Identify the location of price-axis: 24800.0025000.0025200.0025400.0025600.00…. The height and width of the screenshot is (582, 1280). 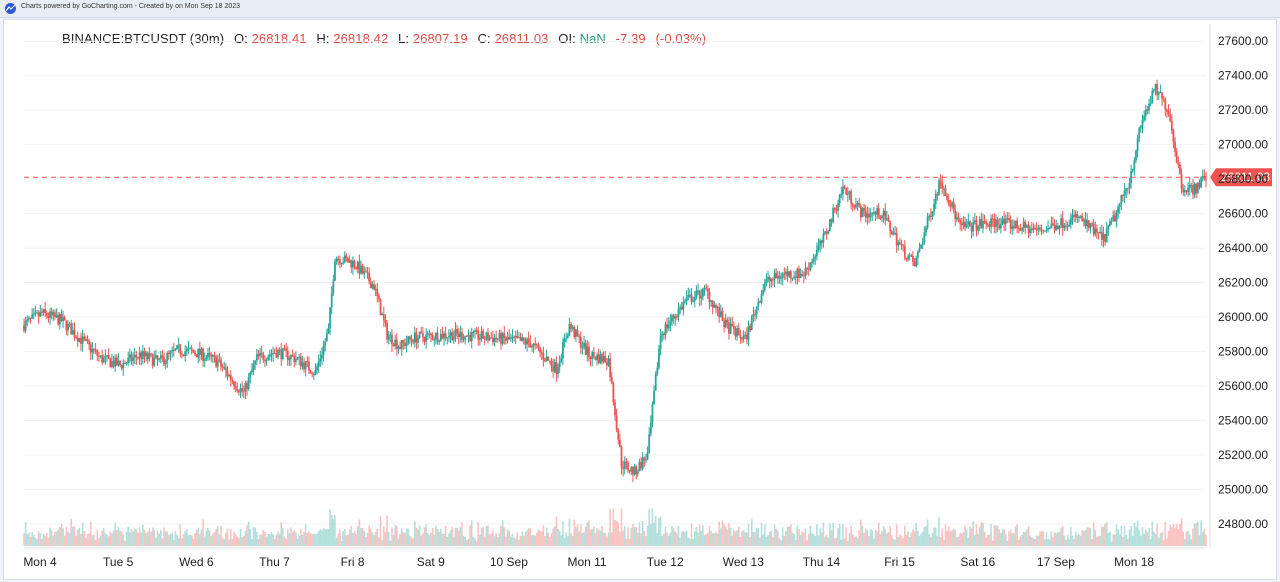
(1238, 286).